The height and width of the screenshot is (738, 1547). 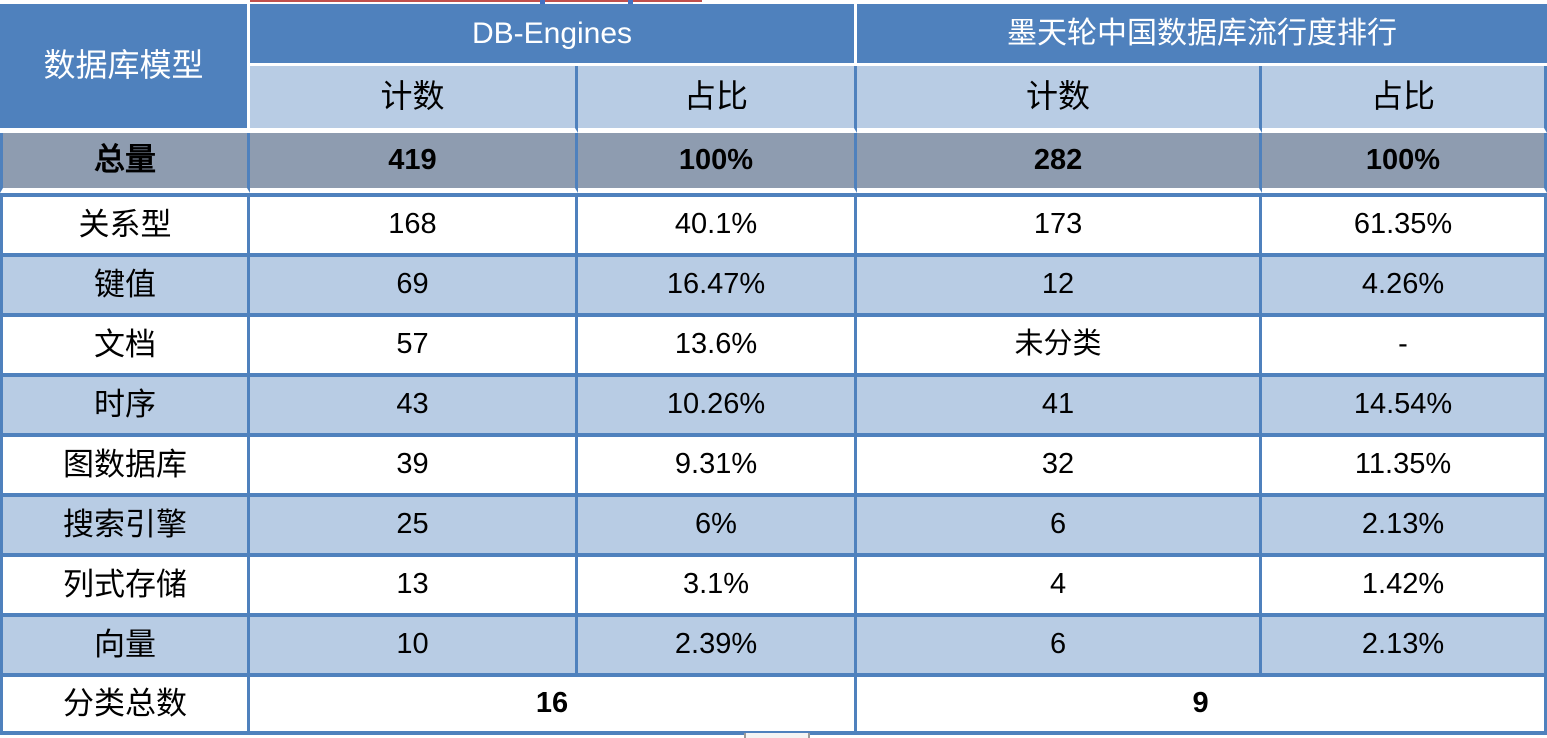 I want to click on row-label: 总量, so click(x=125, y=163).